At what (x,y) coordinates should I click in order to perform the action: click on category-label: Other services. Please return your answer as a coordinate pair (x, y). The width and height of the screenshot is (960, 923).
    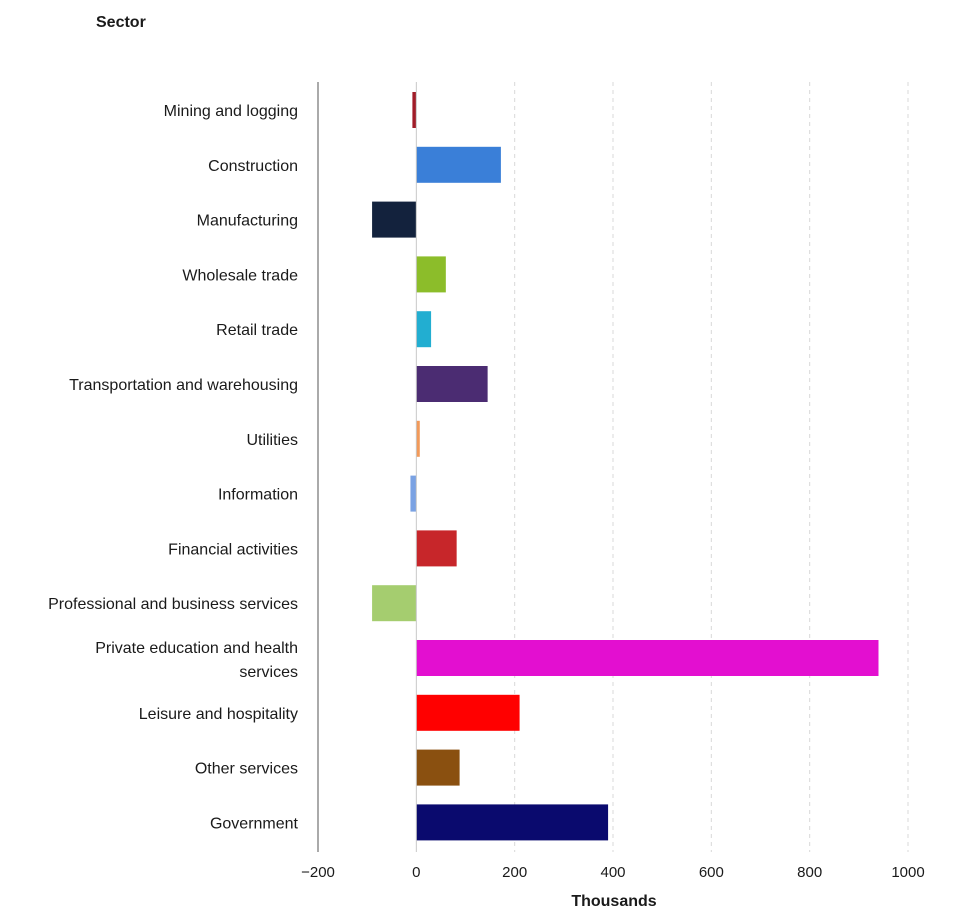
    Looking at the image, I should click on (246, 769).